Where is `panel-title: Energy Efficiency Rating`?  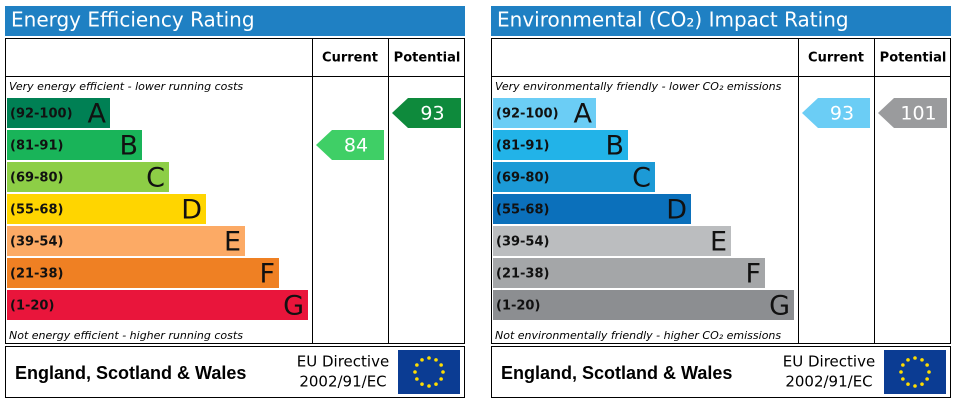
panel-title: Energy Efficiency Rating is located at coordinates (133, 20).